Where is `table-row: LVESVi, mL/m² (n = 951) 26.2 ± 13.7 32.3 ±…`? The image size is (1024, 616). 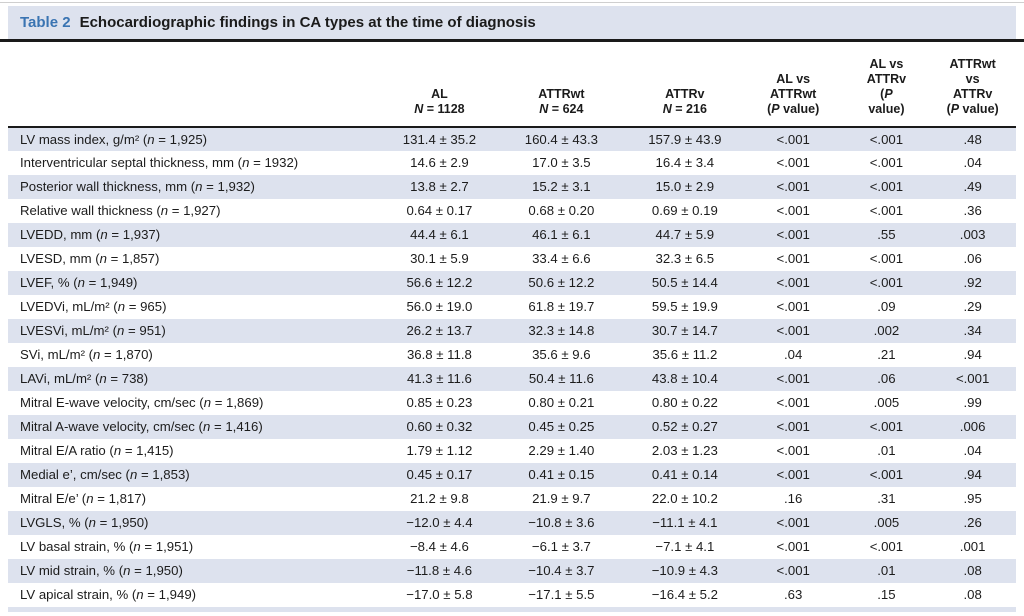 table-row: LVESVi, mL/m² (n = 951) 26.2 ± 13.7 32.3 ±… is located at coordinates (512, 330).